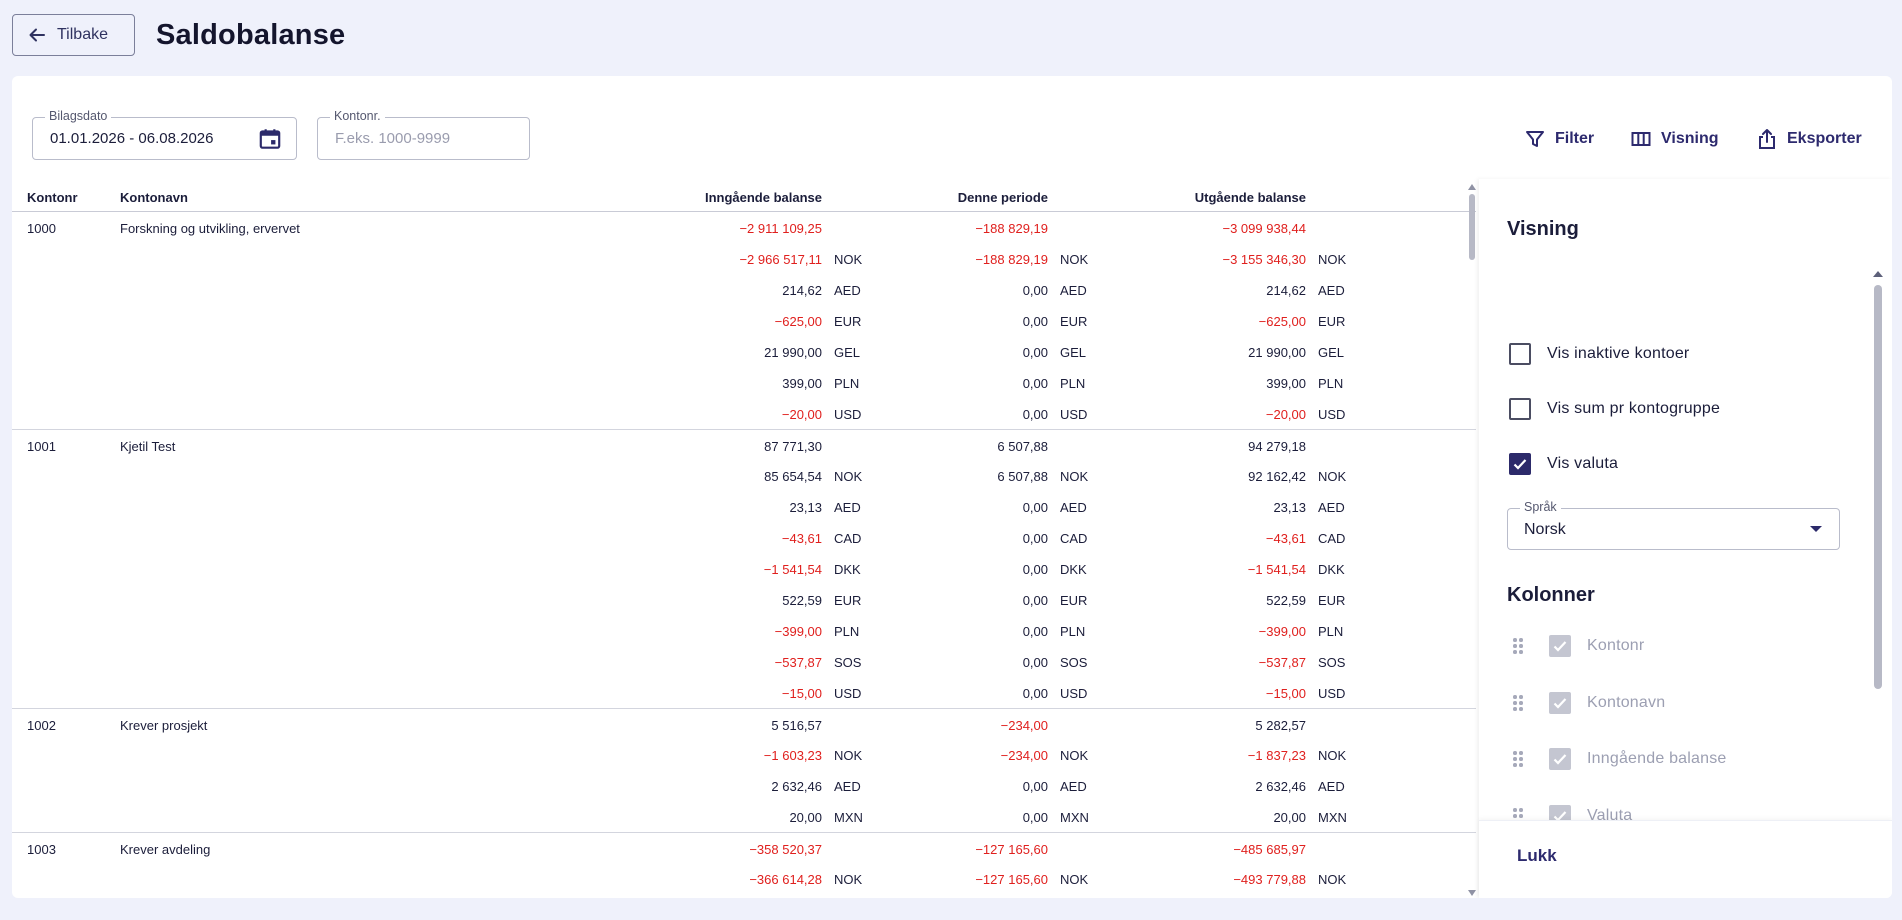  What do you see at coordinates (744, 289) in the screenshot?
I see `table-row: 214,62 AED 0,00 AED 214,62 AED` at bounding box center [744, 289].